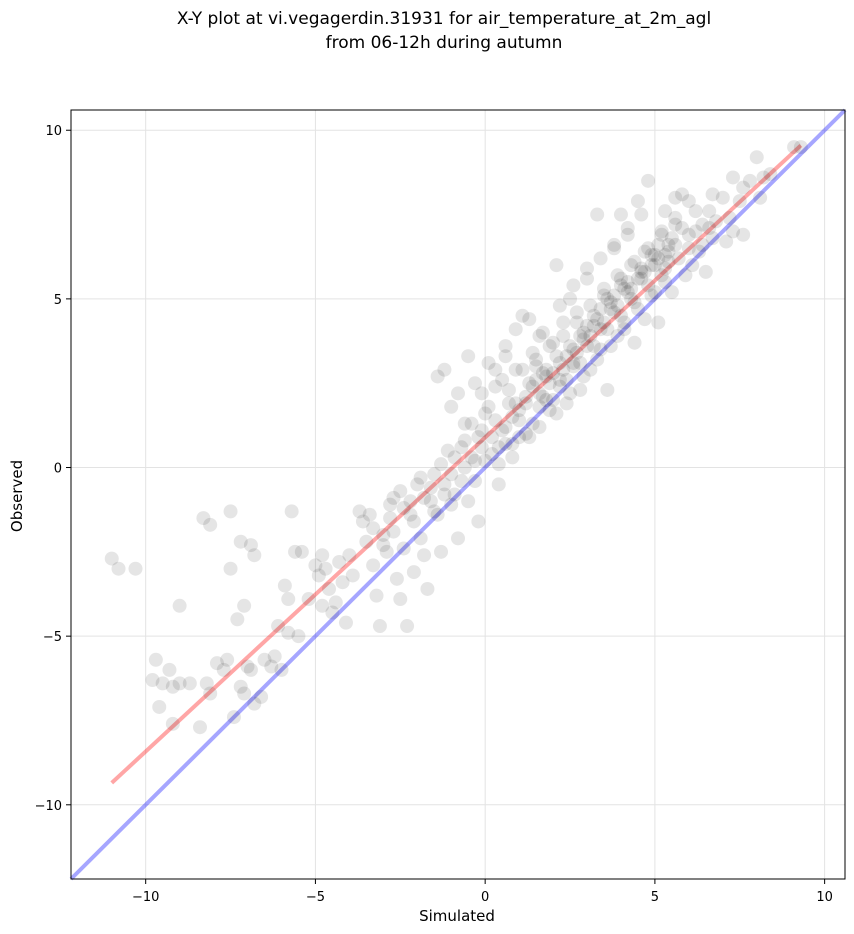  What do you see at coordinates (485, 897) in the screenshot?
I see `x-tick-label: 0` at bounding box center [485, 897].